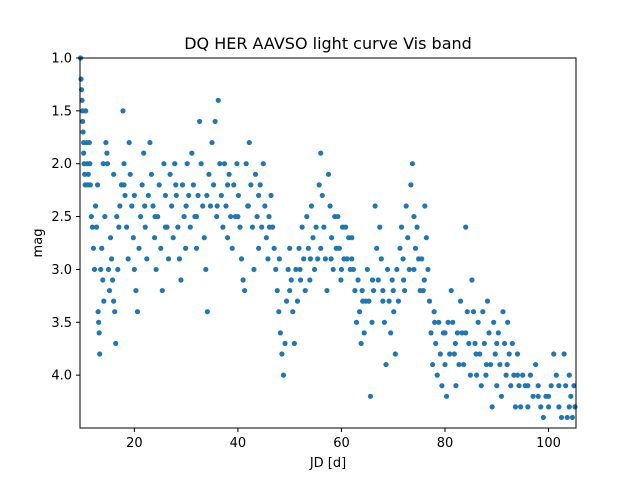 Image resolution: width=640 pixels, height=480 pixels. I want to click on chart-title: DQ HER AAVSO light curve Vis band, so click(328, 43).